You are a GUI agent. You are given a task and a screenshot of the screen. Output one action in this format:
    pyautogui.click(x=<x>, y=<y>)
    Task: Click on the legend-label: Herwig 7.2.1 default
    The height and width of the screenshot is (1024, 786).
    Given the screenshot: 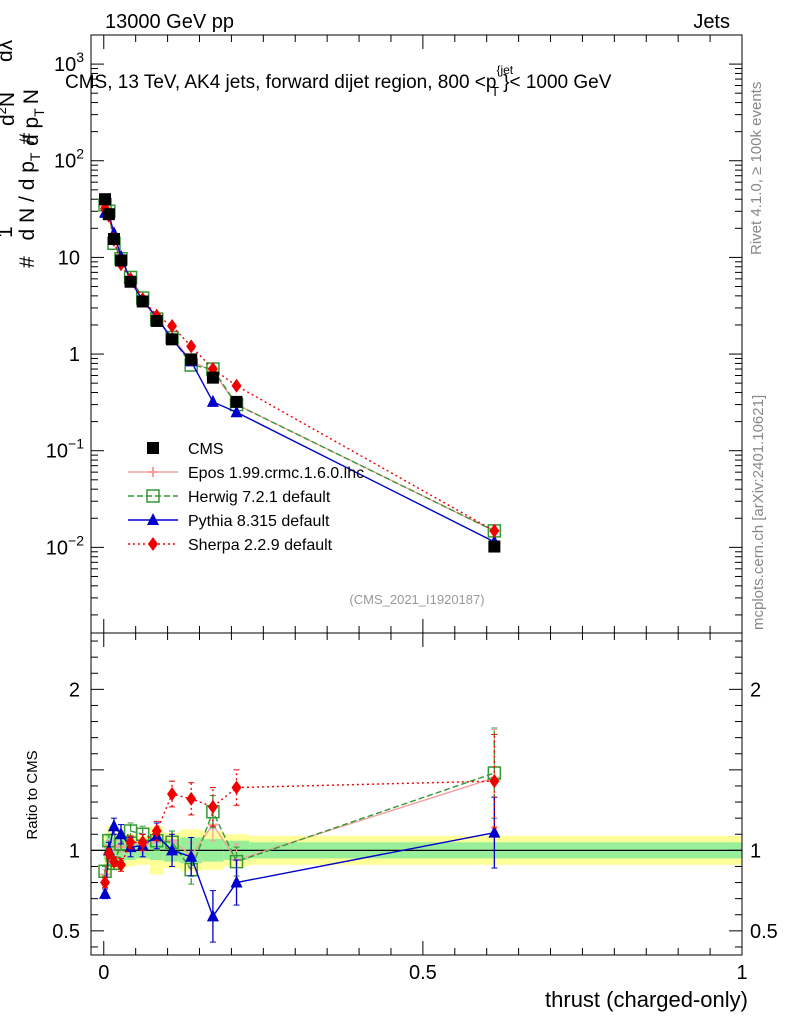 What is the action you would take?
    pyautogui.click(x=259, y=497)
    